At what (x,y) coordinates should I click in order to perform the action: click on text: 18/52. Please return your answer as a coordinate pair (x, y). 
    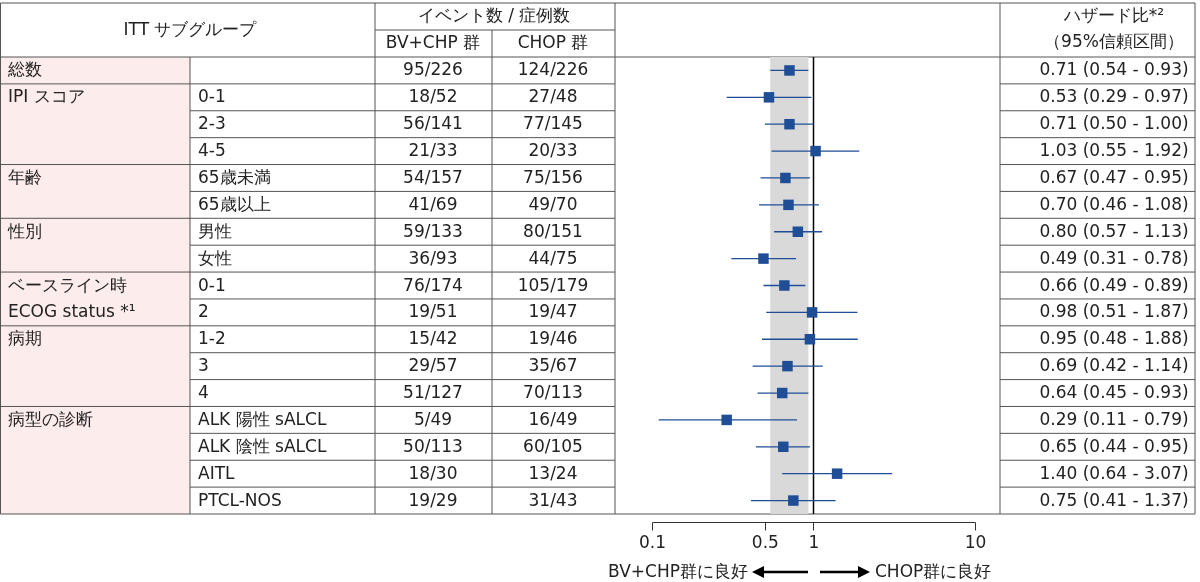
    Looking at the image, I should click on (433, 96).